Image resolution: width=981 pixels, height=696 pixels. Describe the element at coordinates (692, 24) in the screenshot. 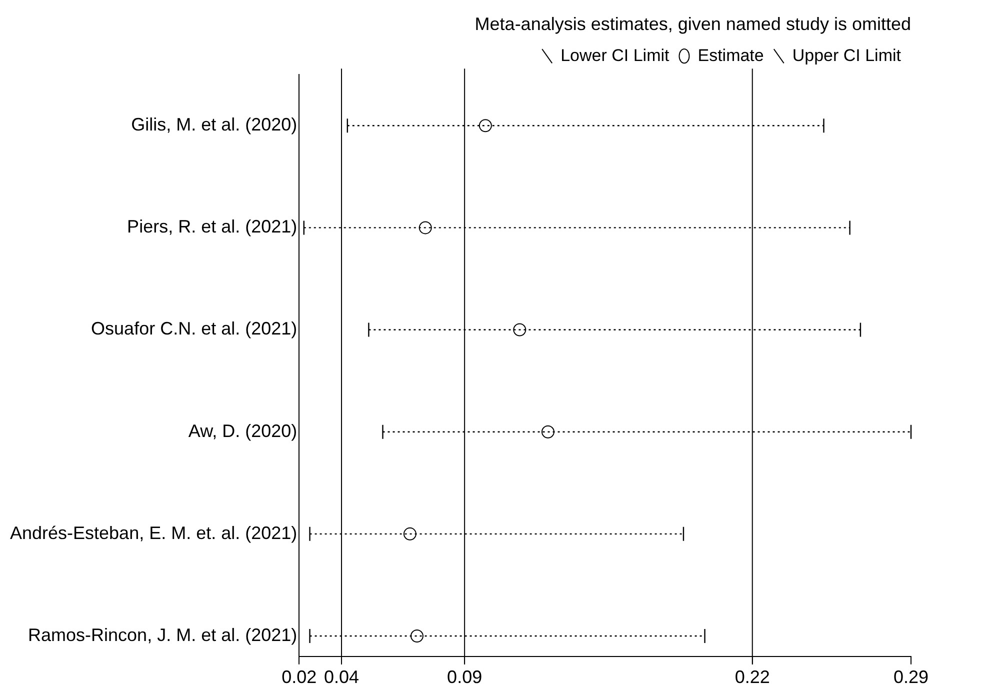

I see `chart-title: Meta-analysis estimates, given named study is omitted` at that location.